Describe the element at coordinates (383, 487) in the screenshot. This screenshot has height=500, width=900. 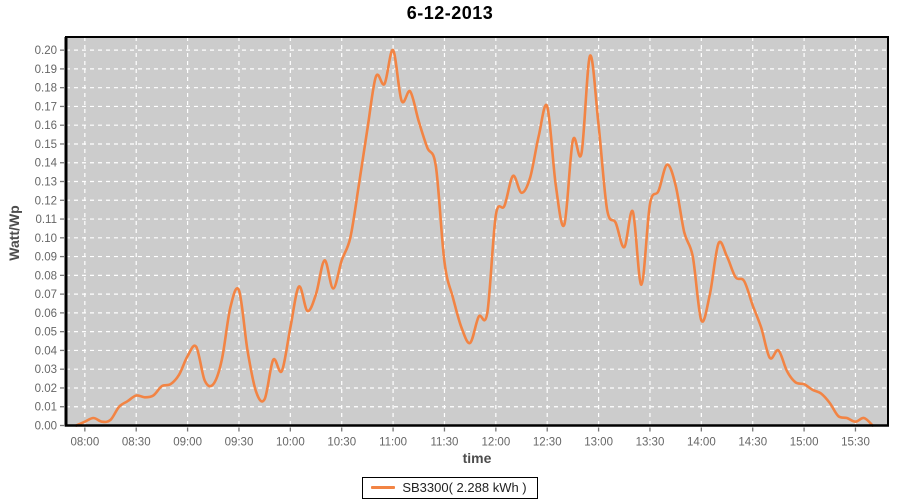
I see `legend-line-swatch` at that location.